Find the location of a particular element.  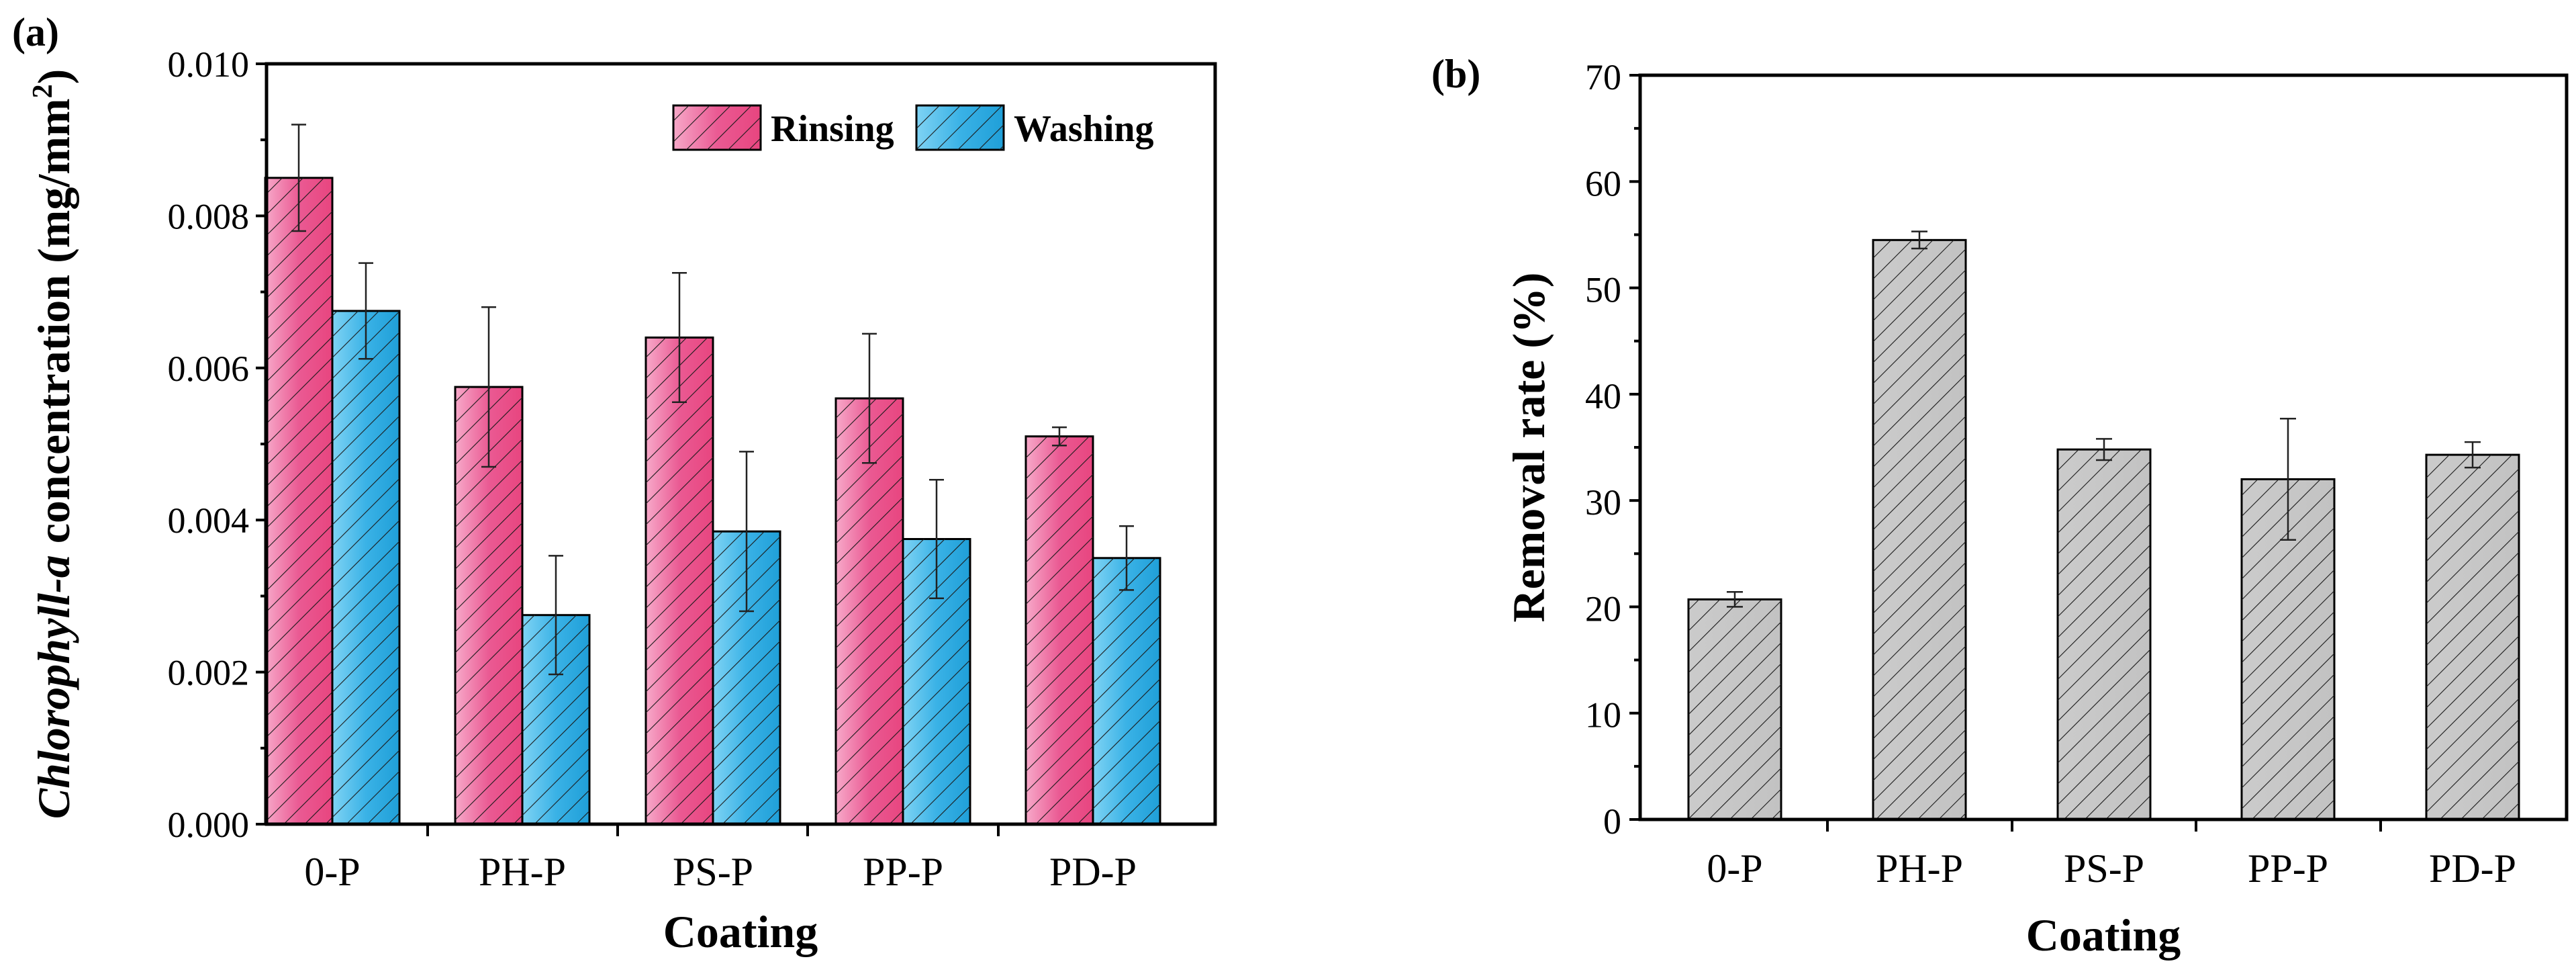

y-tick-label: 0.008 is located at coordinates (209, 216).